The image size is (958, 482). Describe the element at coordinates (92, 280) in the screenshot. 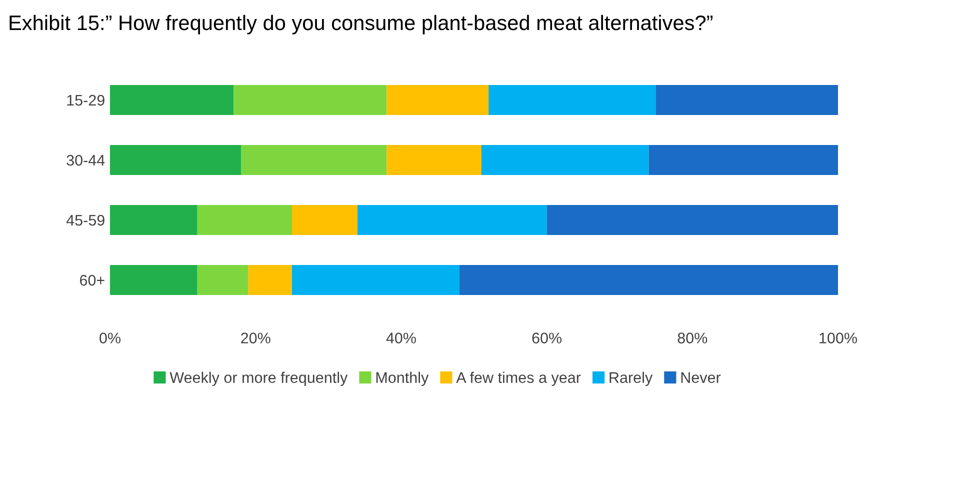

I see `y-tick-label: 60+` at that location.